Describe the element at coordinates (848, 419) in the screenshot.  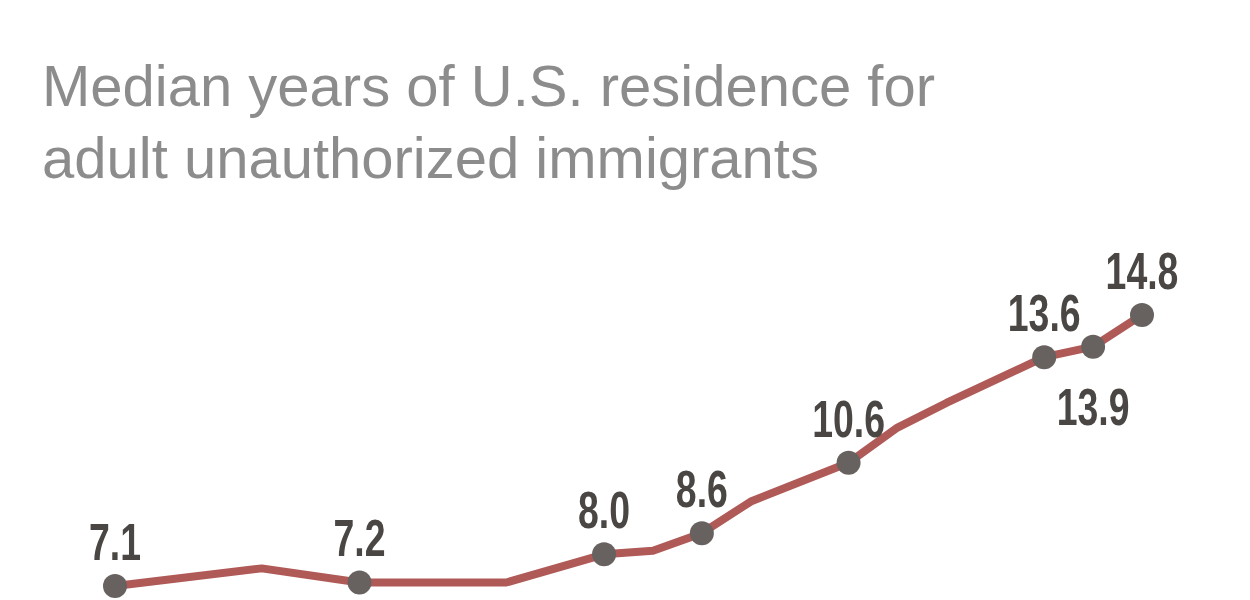
I see `data-label: 10.6` at that location.